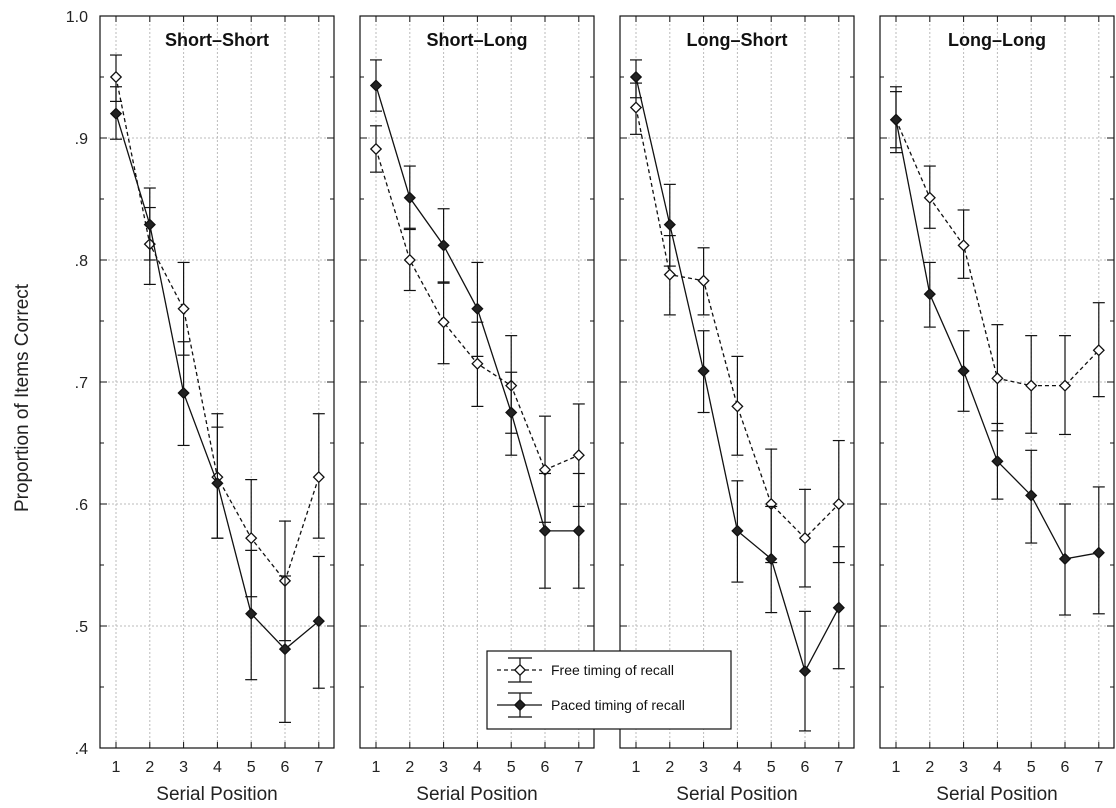 Image resolution: width=1116 pixels, height=808 pixels. Describe the element at coordinates (217, 40) in the screenshot. I see `panel-title: Short–Short` at that location.